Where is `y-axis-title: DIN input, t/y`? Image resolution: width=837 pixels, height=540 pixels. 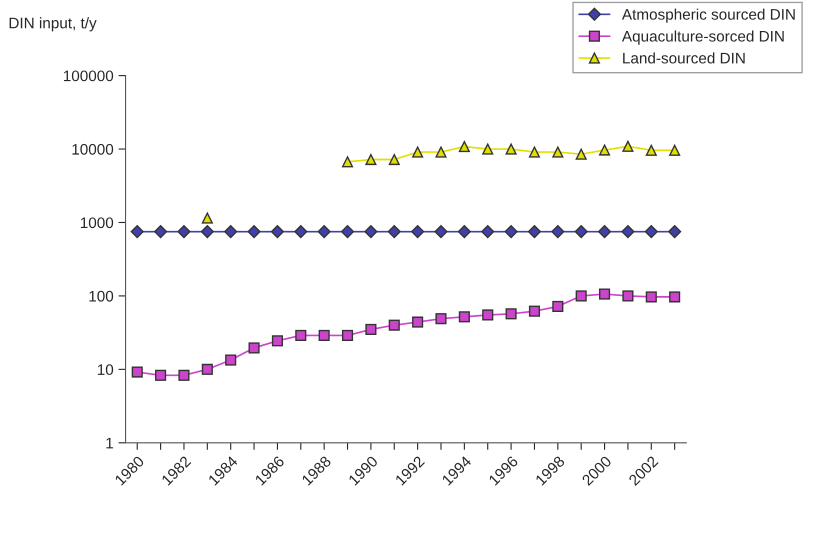
y-axis-title: DIN input, t/y is located at coordinates (53, 24).